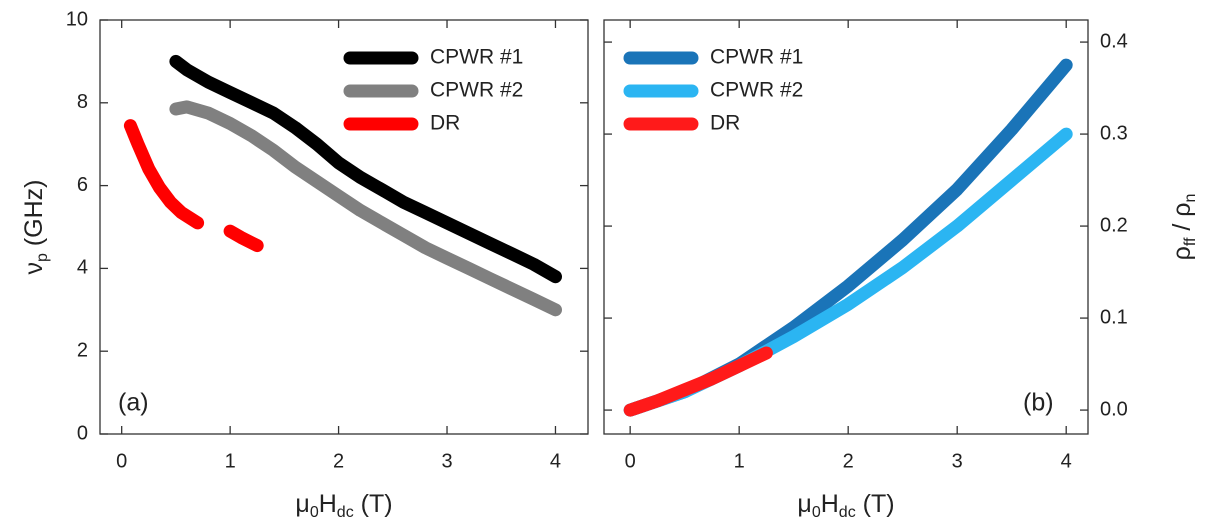  I want to click on y-tick-label: 0.2, so click(1114, 225).